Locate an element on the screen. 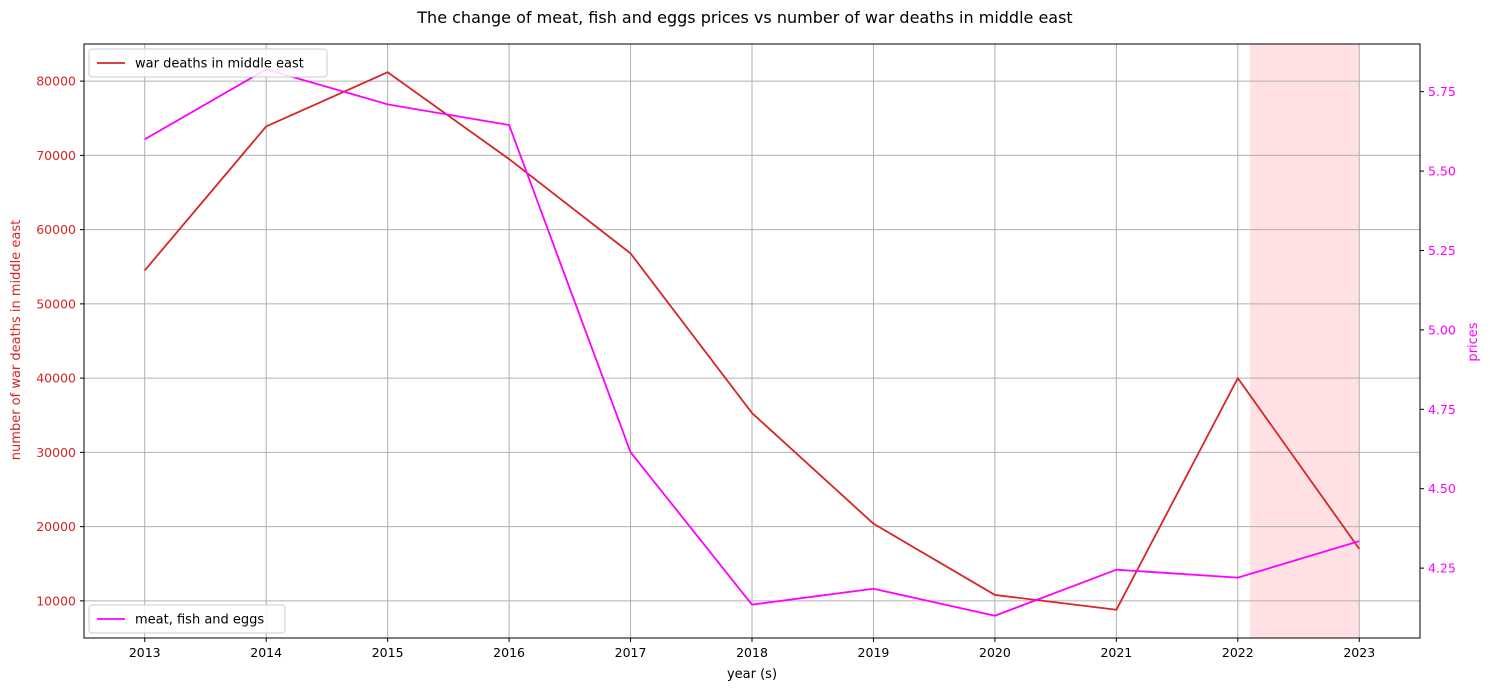  x-tick-label: 2016 is located at coordinates (509, 652).